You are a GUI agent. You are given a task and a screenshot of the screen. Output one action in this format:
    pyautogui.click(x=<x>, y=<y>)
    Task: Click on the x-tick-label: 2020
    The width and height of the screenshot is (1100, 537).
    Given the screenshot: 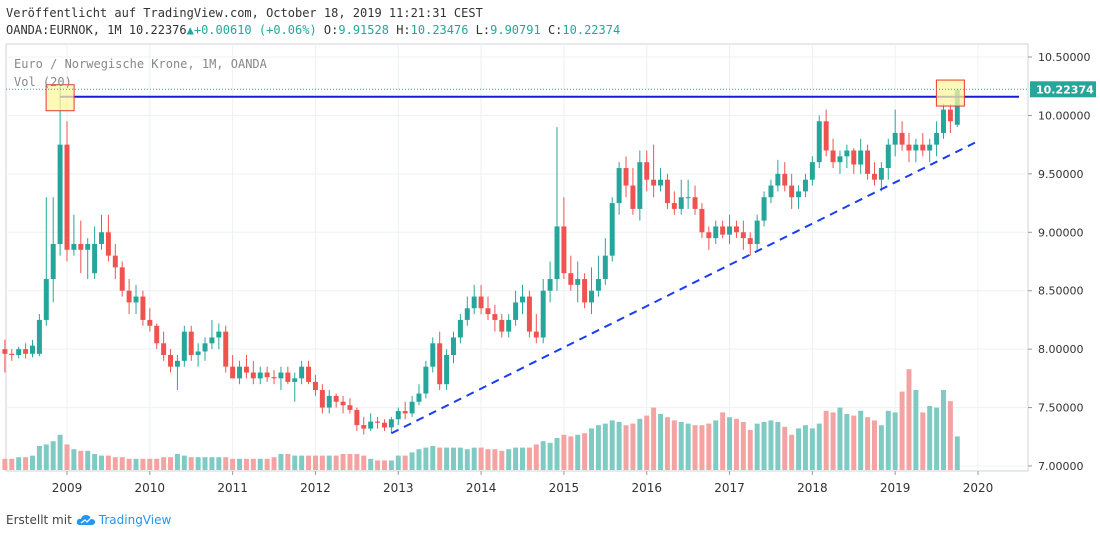 What is the action you would take?
    pyautogui.click(x=978, y=488)
    